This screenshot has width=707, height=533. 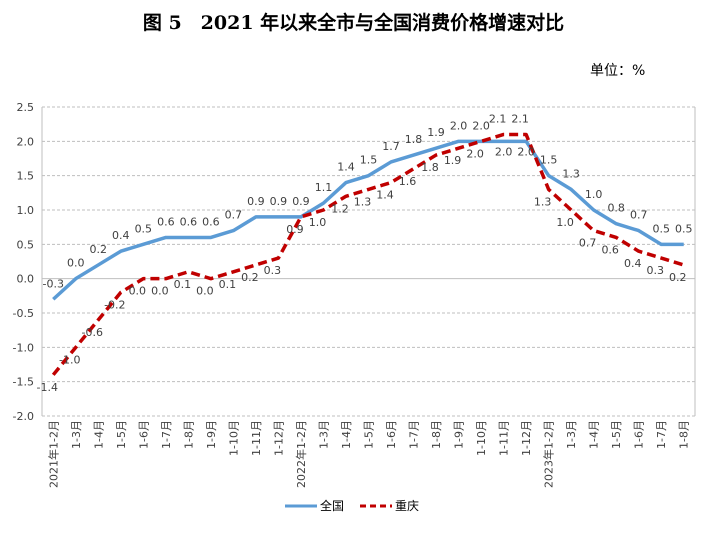 I want to click on data-label-national: 1.0, so click(x=594, y=194).